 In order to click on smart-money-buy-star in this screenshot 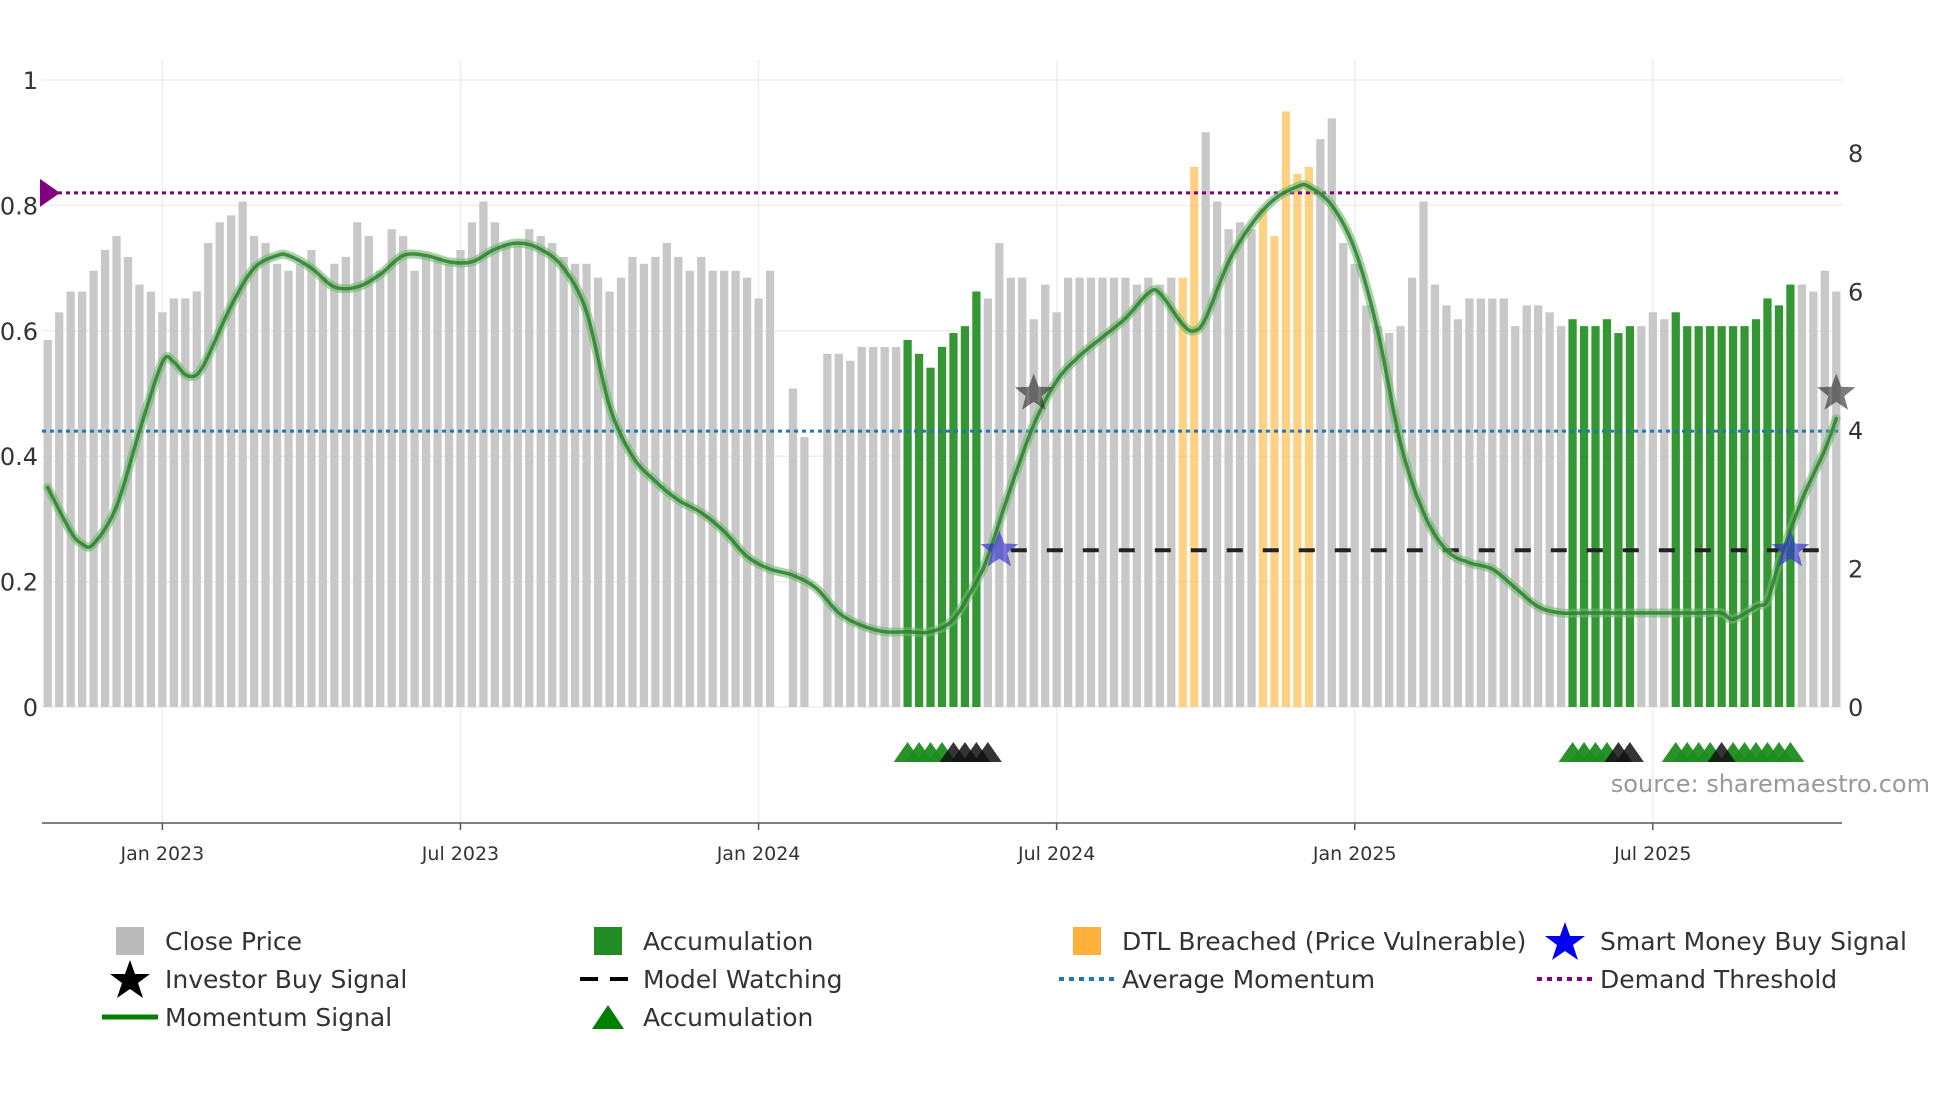, I will do `click(999, 548)`.